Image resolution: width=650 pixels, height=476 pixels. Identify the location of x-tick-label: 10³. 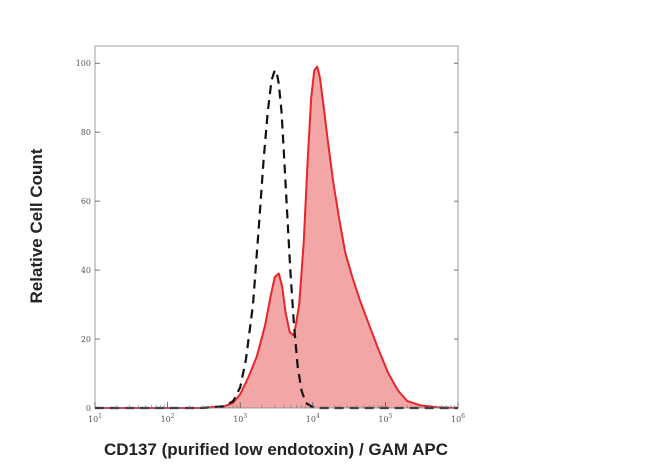
(240, 418).